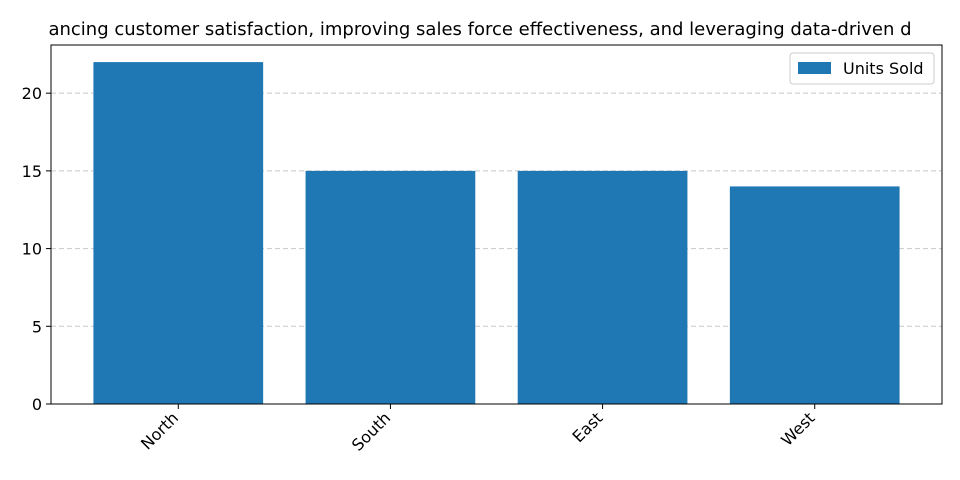 This screenshot has width=960, height=480. I want to click on x-tick-label: West, so click(797, 428).